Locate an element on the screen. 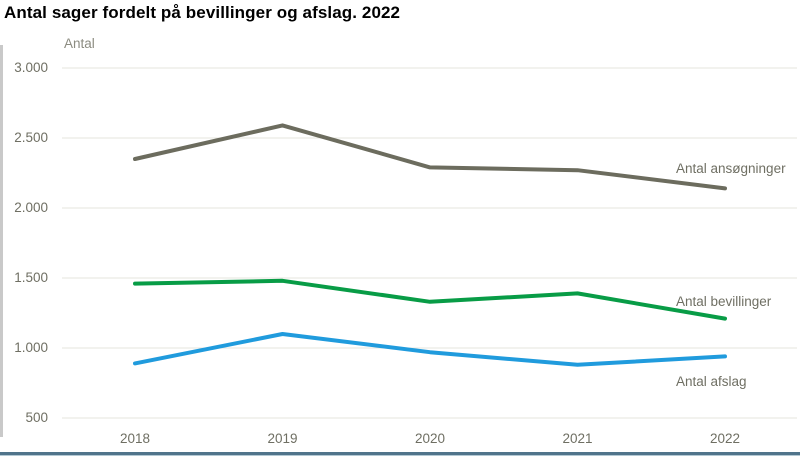  y-tick-label: 1.000 is located at coordinates (31, 347).